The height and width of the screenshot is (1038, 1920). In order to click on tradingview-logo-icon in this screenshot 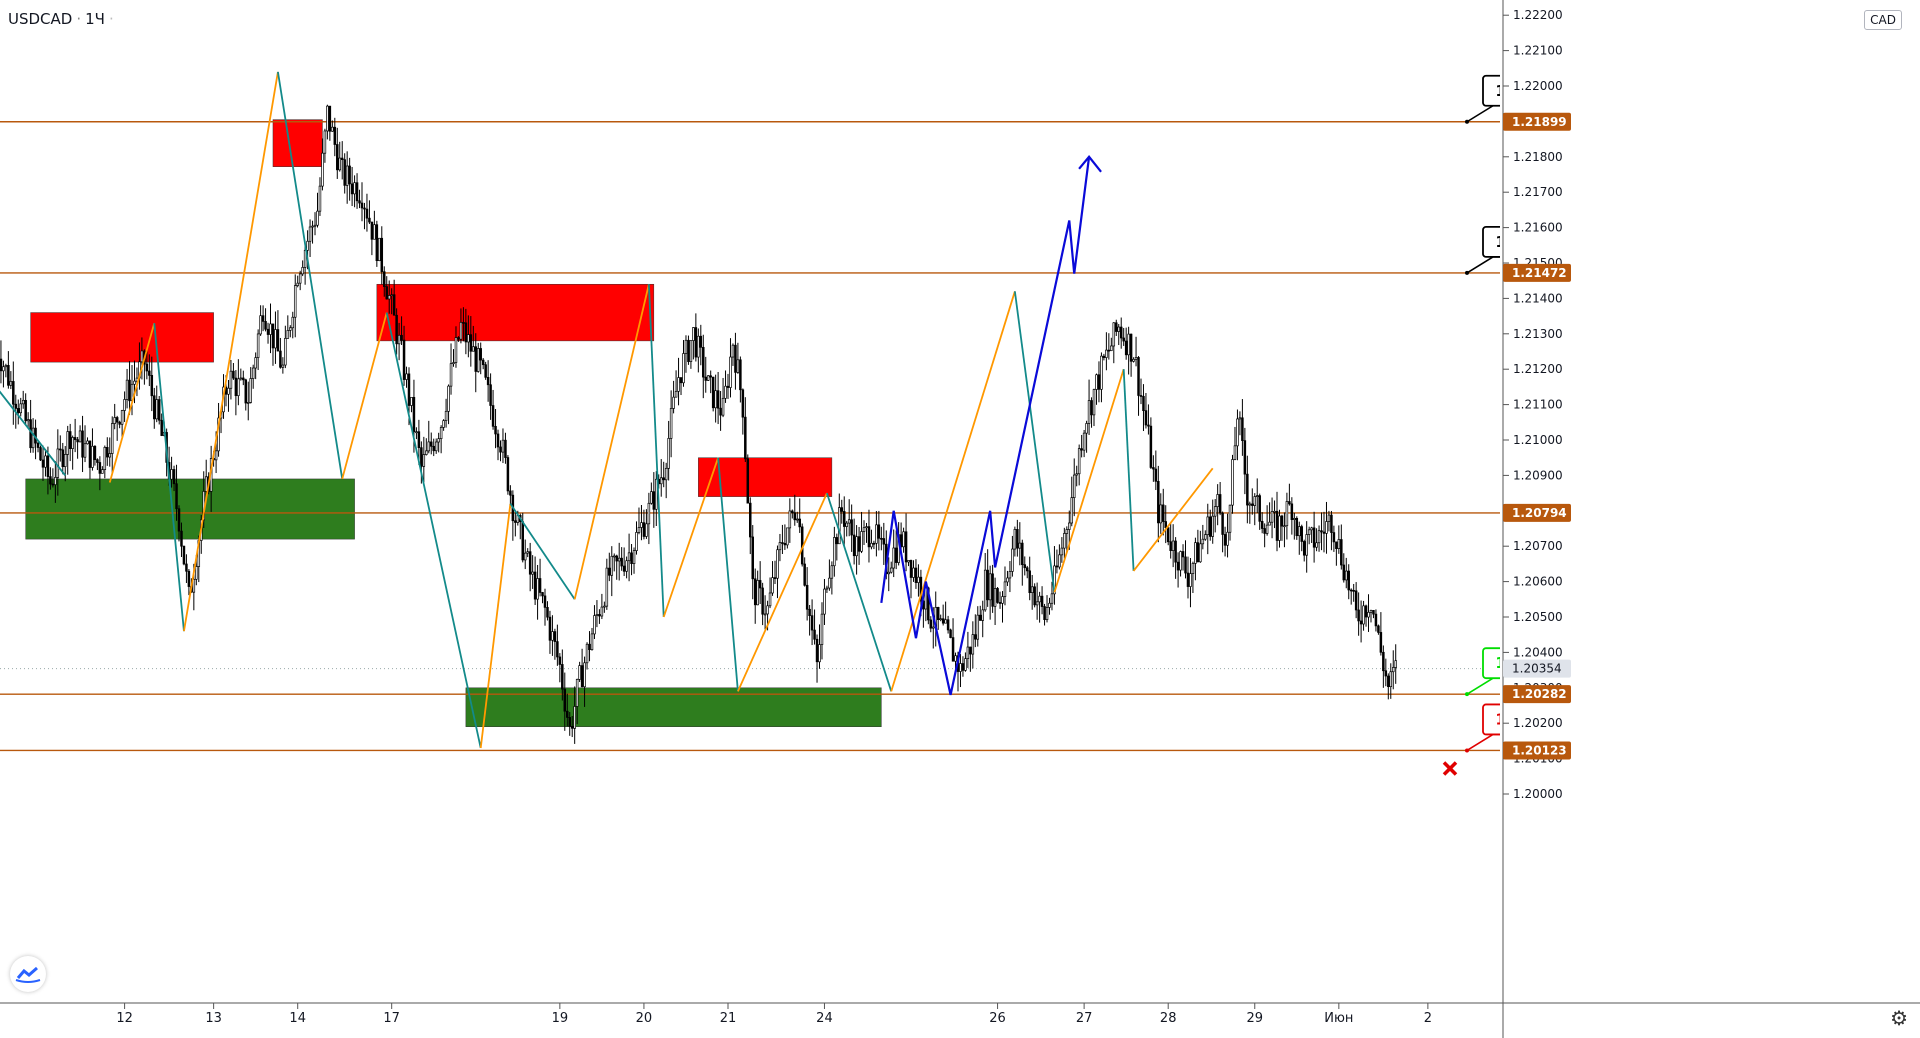, I will do `click(28, 974)`.